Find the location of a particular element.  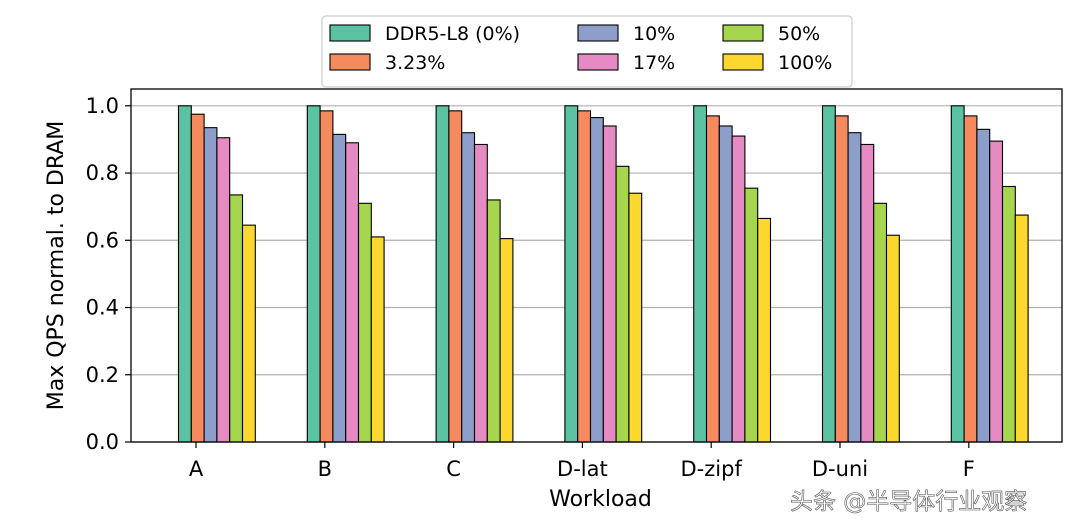

legend-label: 3.23% is located at coordinates (415, 63).